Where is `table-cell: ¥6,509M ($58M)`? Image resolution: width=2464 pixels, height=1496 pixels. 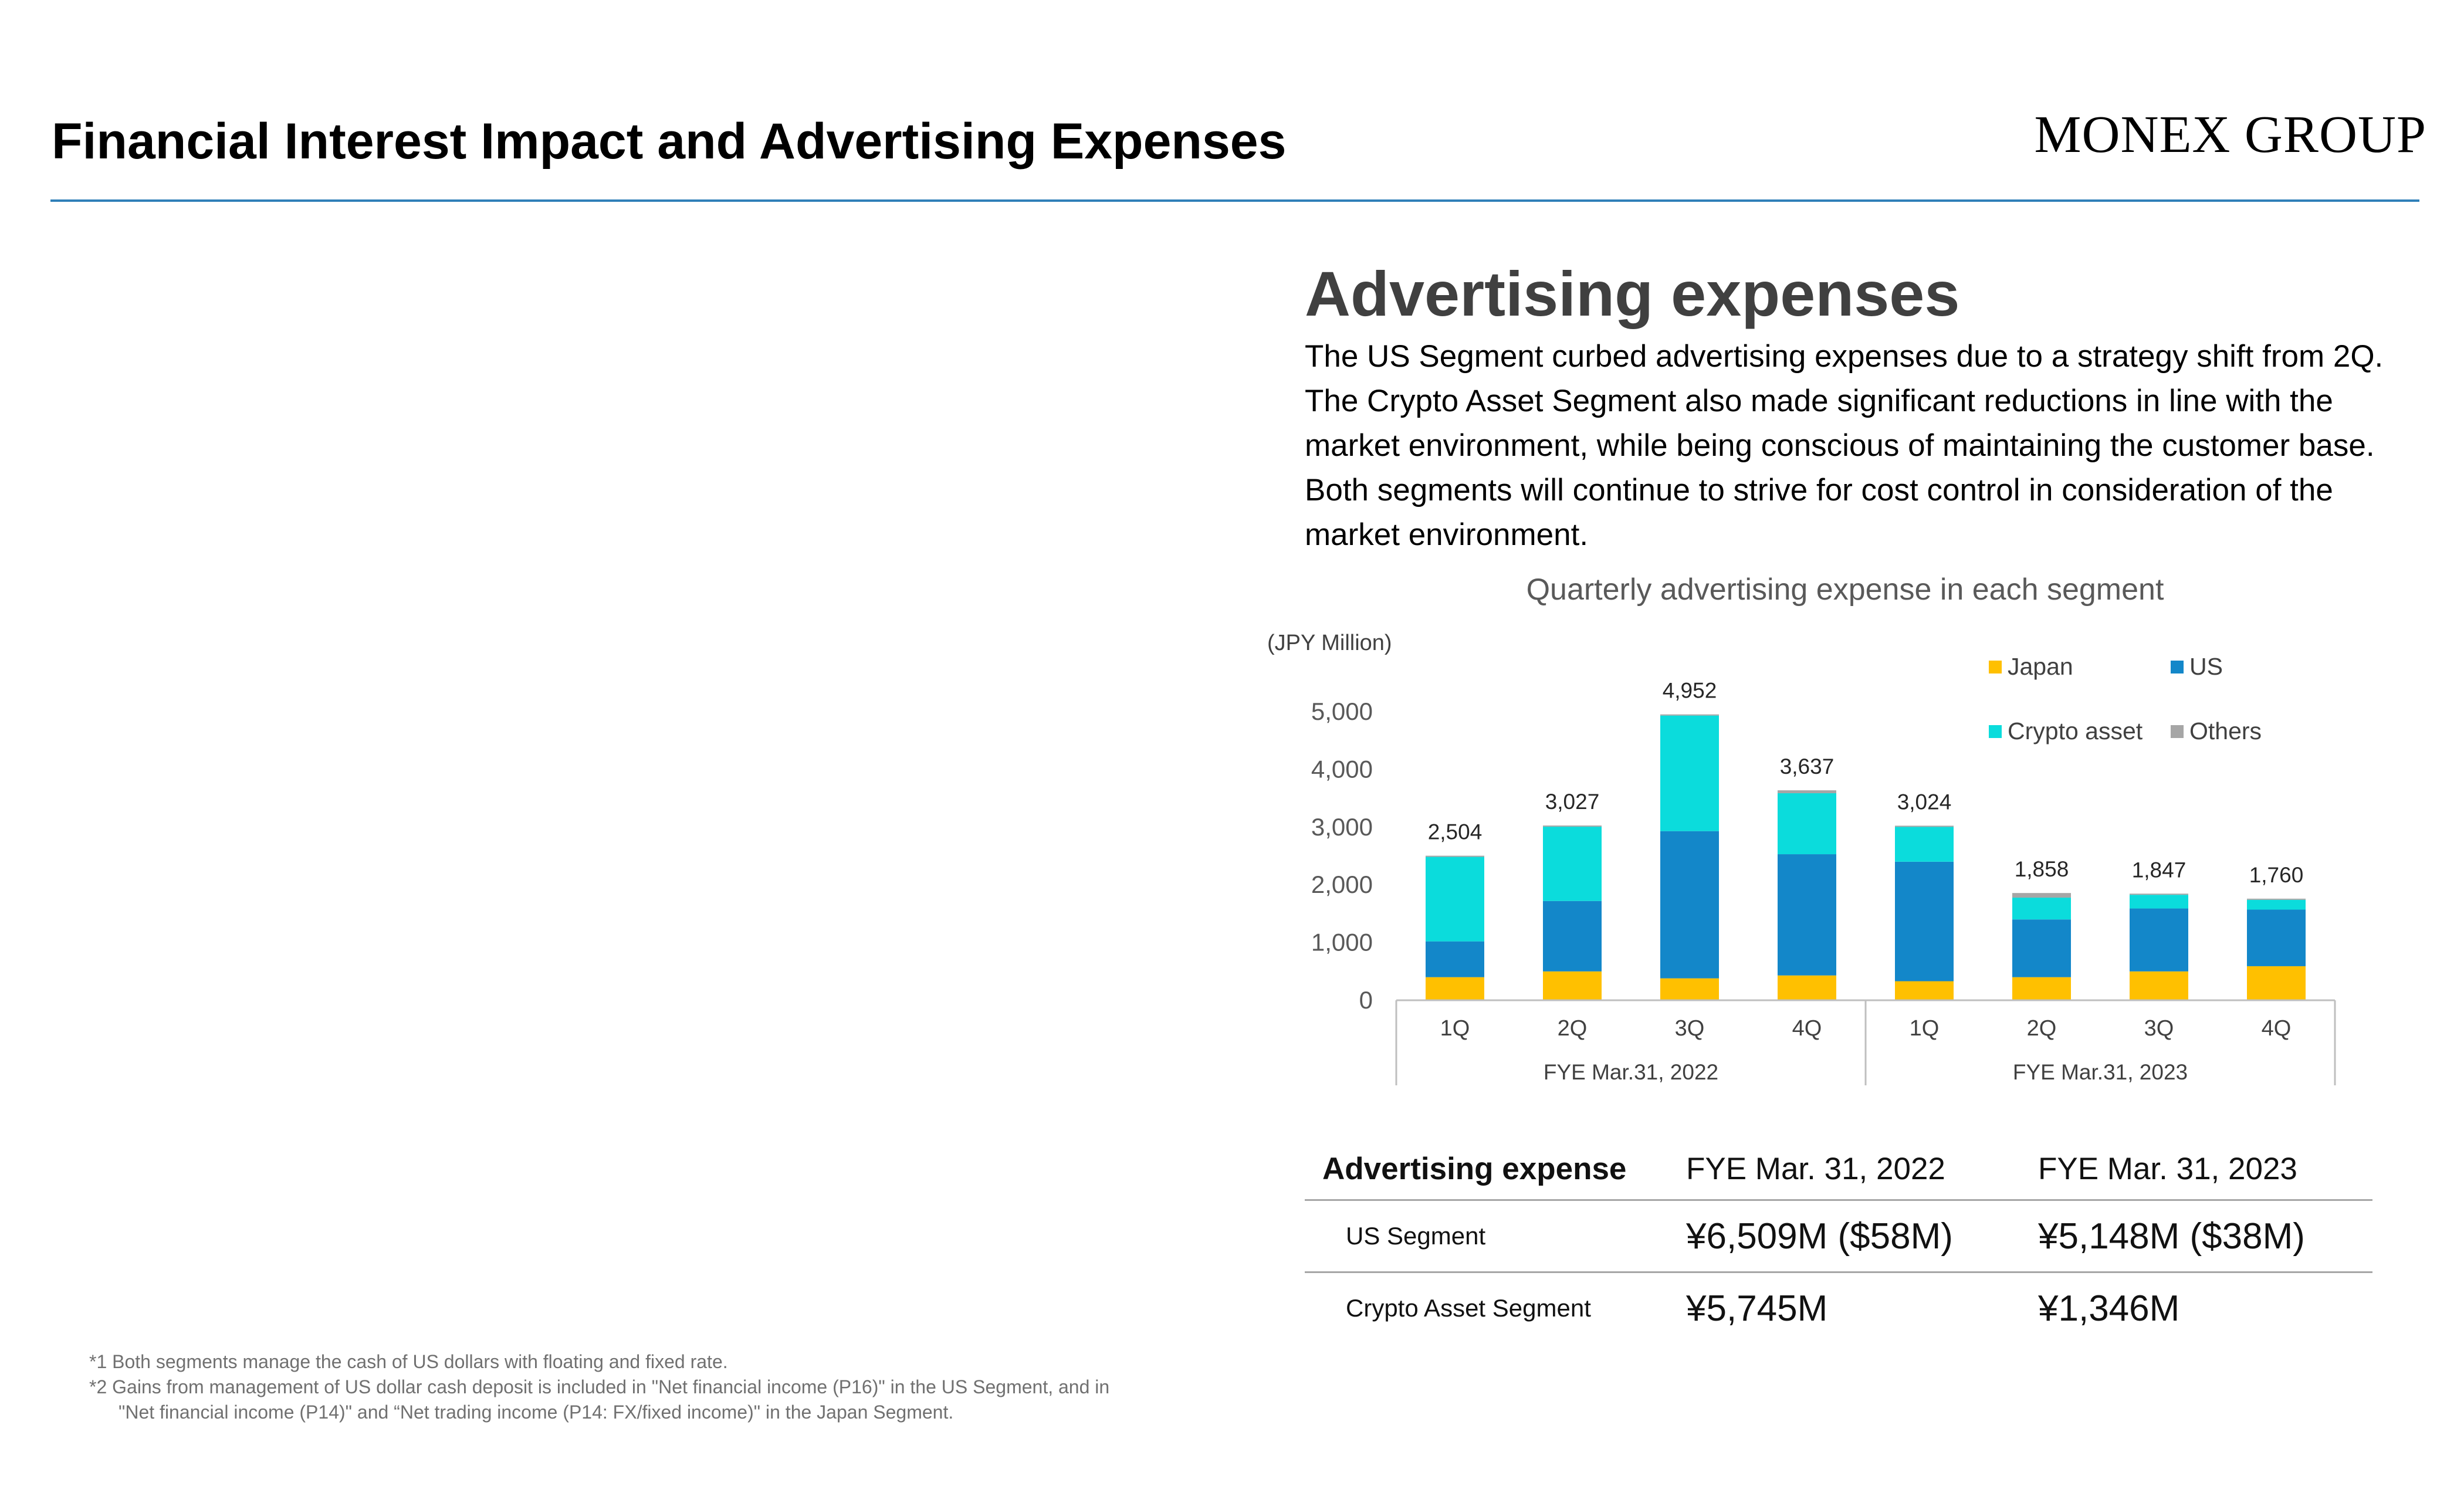 table-cell: ¥6,509M ($58M) is located at coordinates (1819, 1236).